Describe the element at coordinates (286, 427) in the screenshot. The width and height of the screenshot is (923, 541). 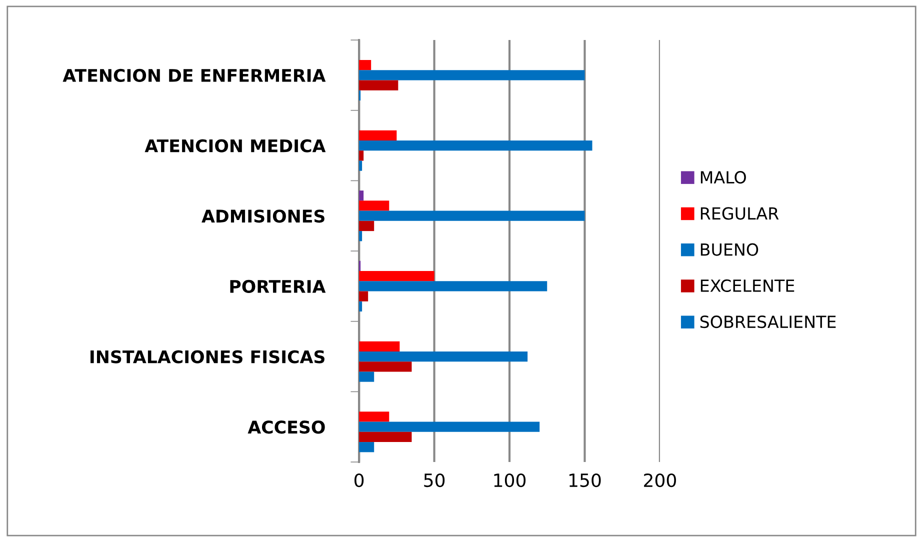
I see `y-tick-label: ACCESO` at that location.